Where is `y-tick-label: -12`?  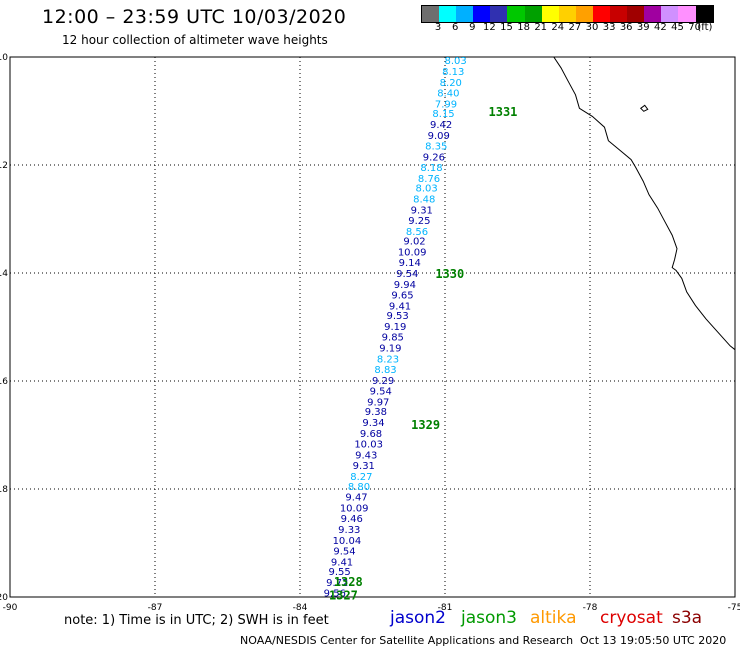 y-tick-label: -12 is located at coordinates (4, 166).